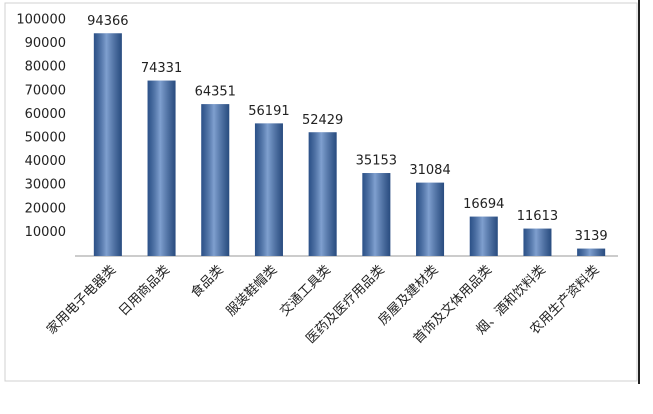 The image size is (653, 414). Describe the element at coordinates (322, 120) in the screenshot. I see `data-label: 52429` at that location.